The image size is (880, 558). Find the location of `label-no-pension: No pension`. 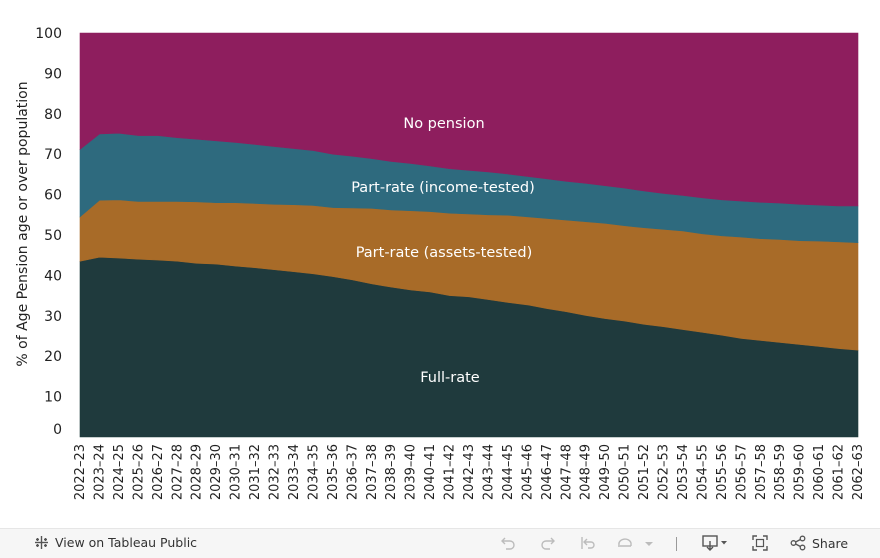

label-no-pension: No pension is located at coordinates (443, 124).